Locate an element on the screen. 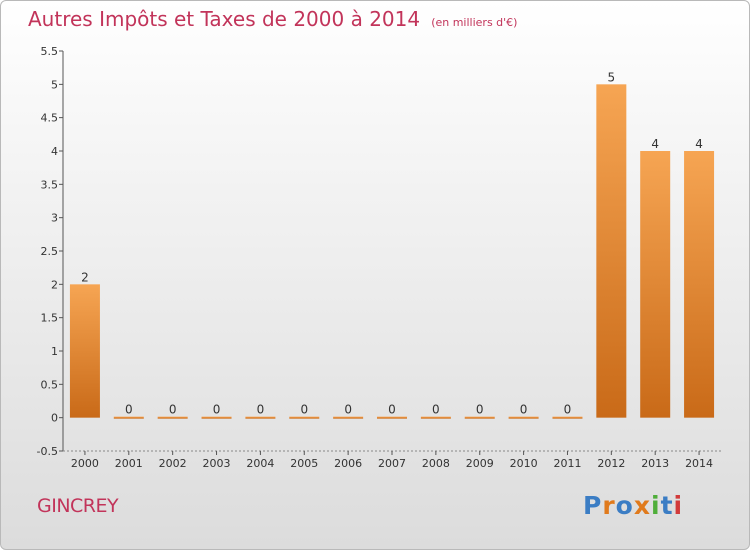 The height and width of the screenshot is (550, 750). logo-letter: o is located at coordinates (624, 505).